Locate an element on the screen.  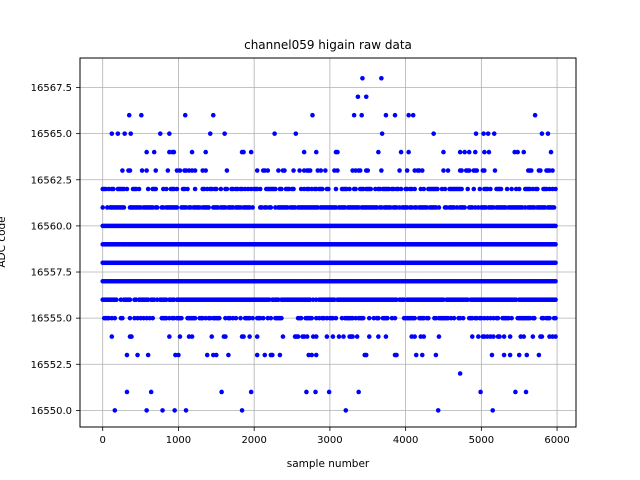
y-tick-label: 16565.0 is located at coordinates (51, 134).